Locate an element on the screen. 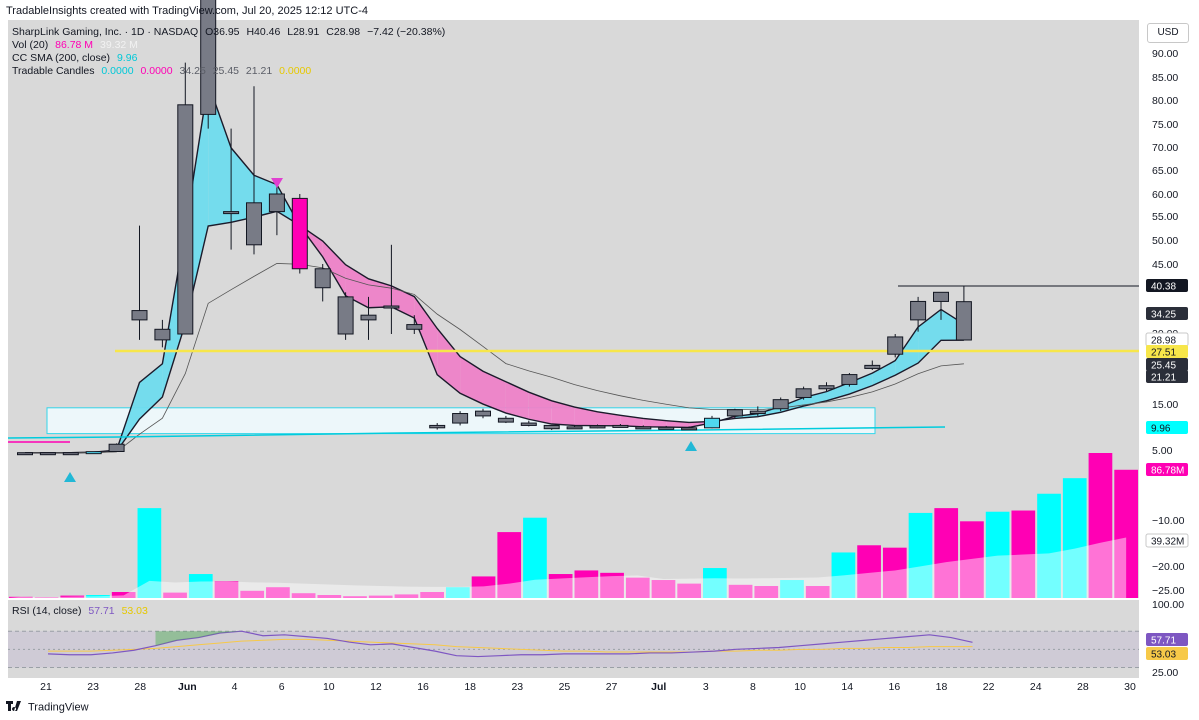 The width and height of the screenshot is (1199, 720). price-label-text: 9.96 is located at coordinates (1161, 429).